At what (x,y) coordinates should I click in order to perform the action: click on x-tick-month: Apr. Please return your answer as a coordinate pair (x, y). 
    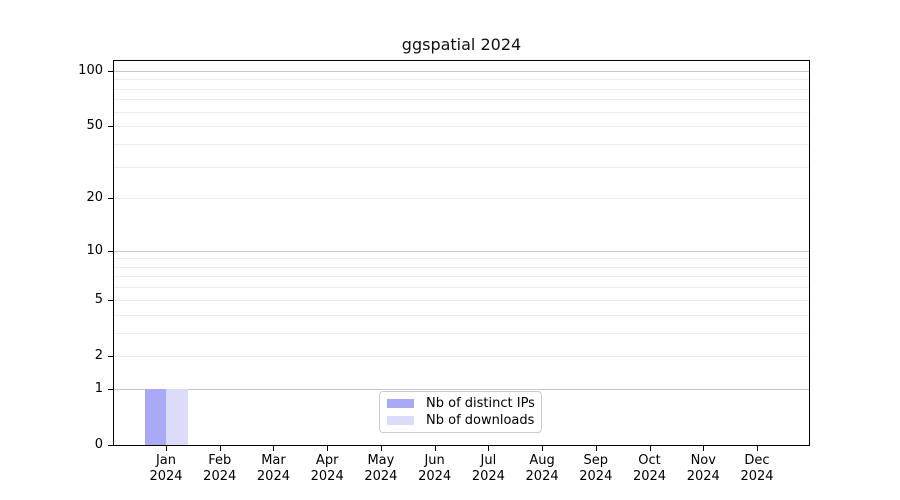
    Looking at the image, I should click on (327, 460).